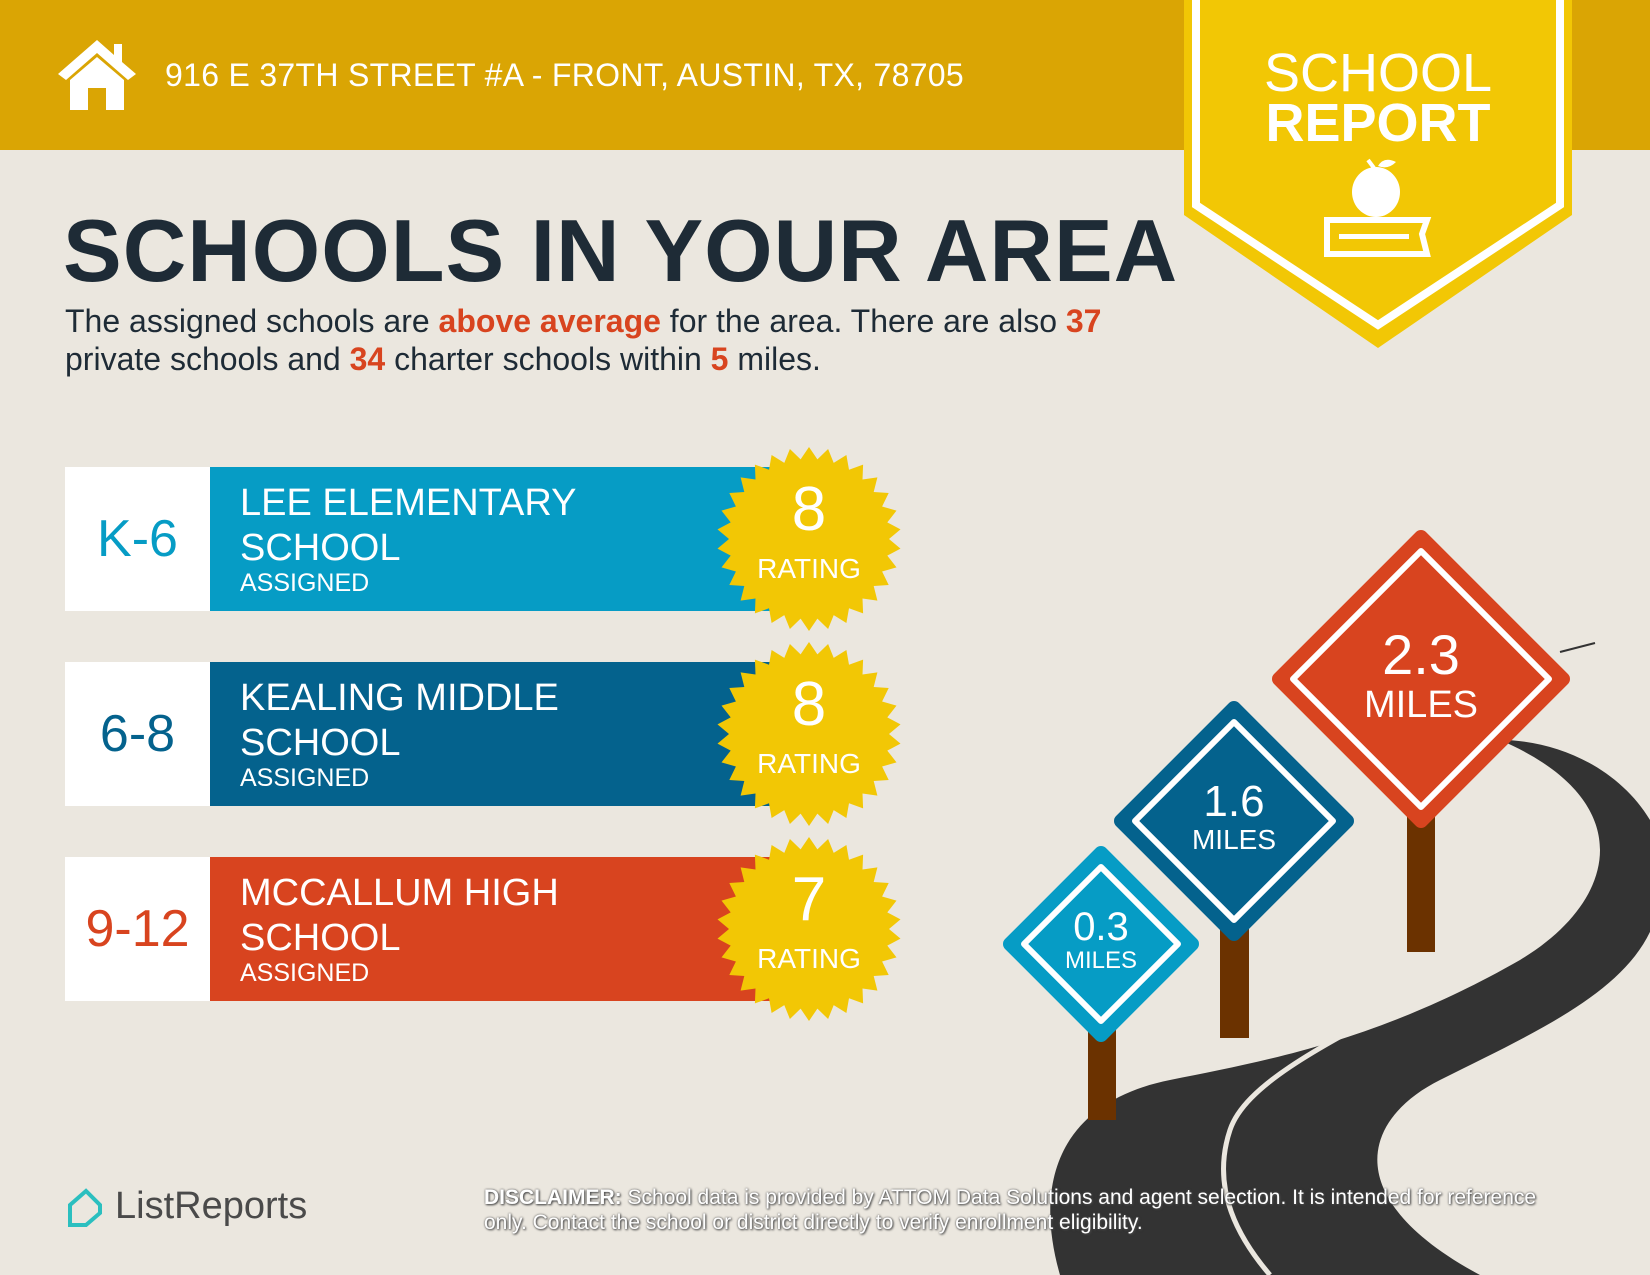  I want to click on school-bar: LEE ELEMENTARY SCHOOL ASSIGNED, so click(510, 539).